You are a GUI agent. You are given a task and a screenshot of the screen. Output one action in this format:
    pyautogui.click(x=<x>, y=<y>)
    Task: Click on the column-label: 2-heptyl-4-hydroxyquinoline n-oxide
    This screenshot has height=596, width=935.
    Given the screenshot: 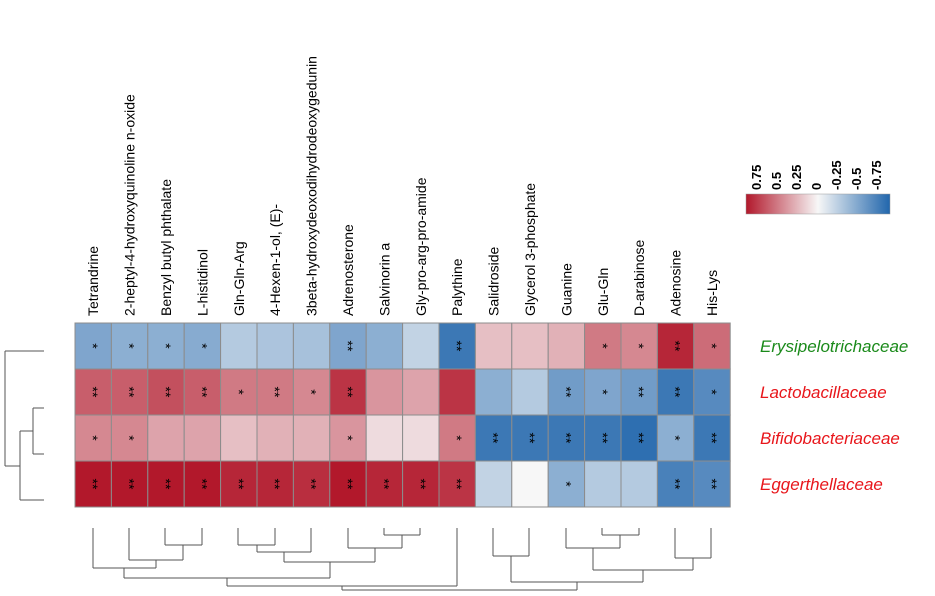 What is the action you would take?
    pyautogui.click(x=130, y=205)
    